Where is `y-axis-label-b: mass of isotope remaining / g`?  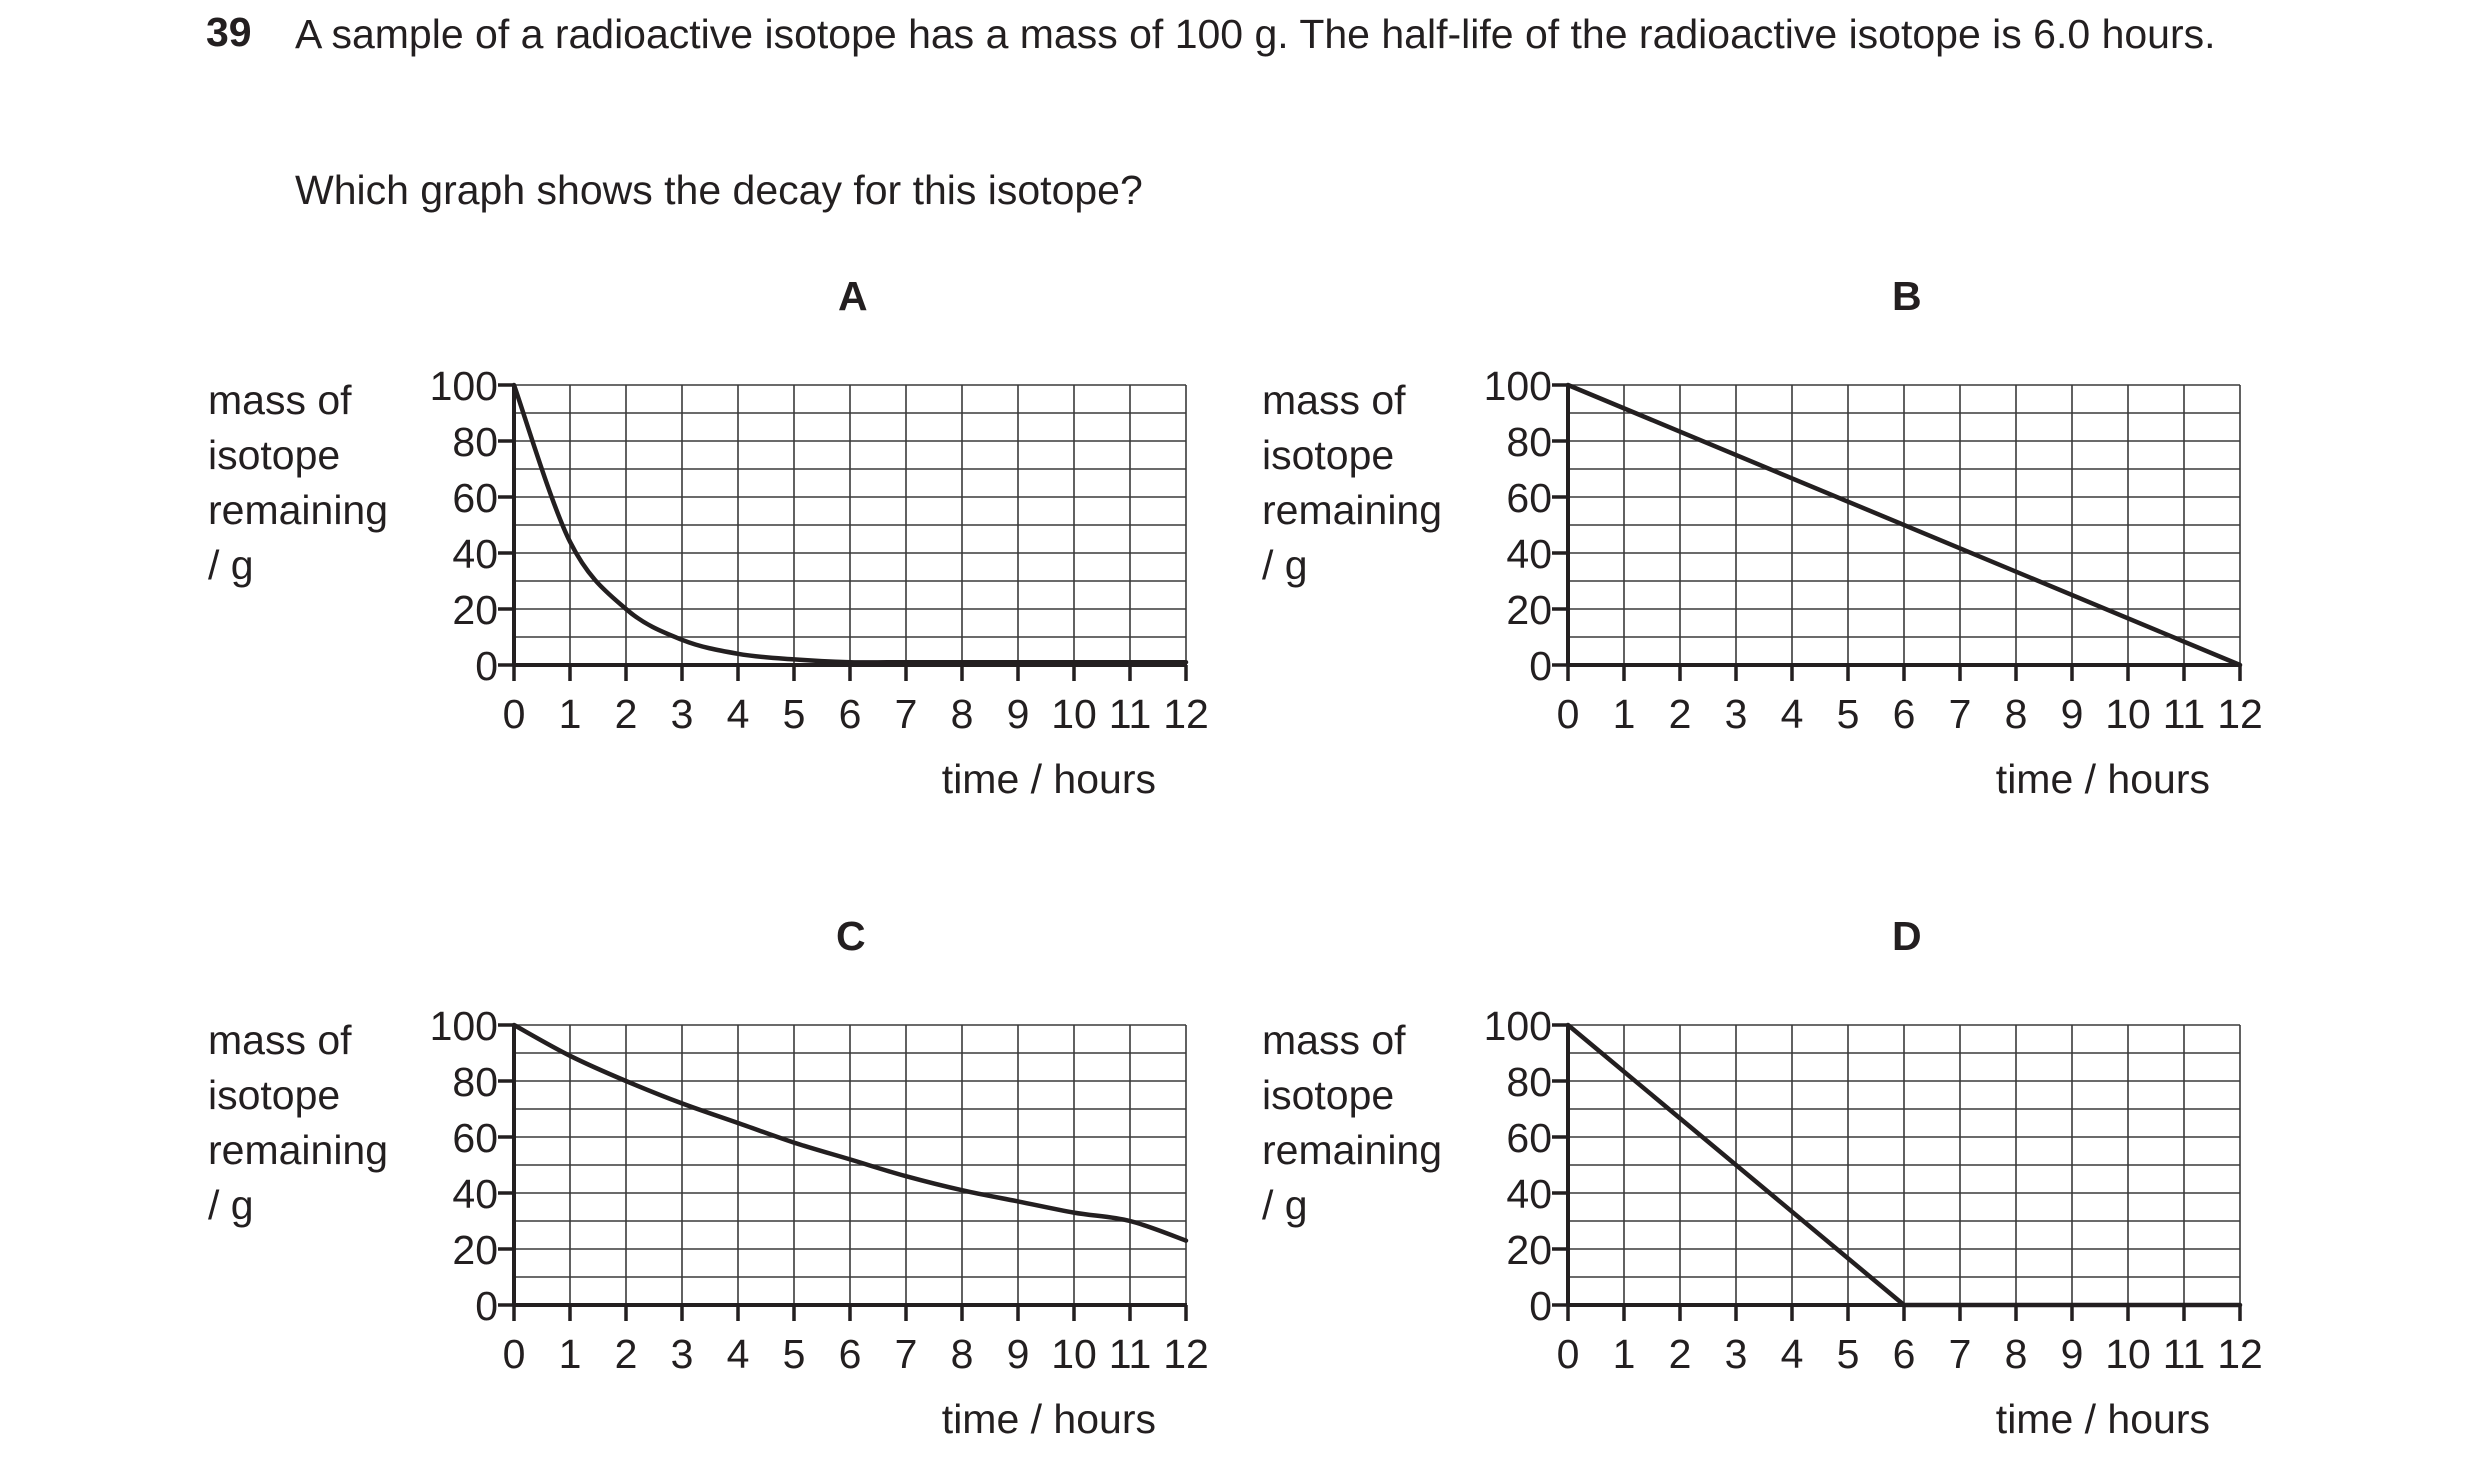 y-axis-label-b: mass of isotope remaining / g is located at coordinates (1352, 483).